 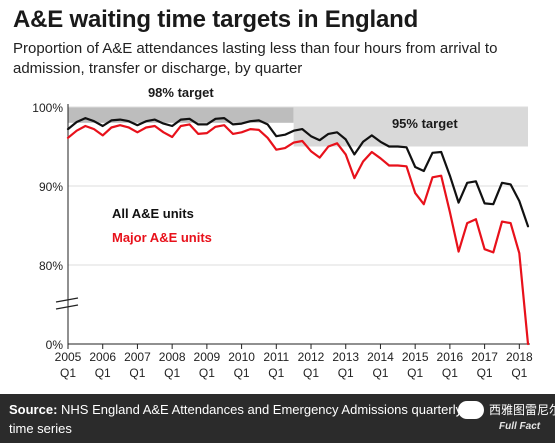 I want to click on x-tick-label: 2014, so click(x=380, y=357).